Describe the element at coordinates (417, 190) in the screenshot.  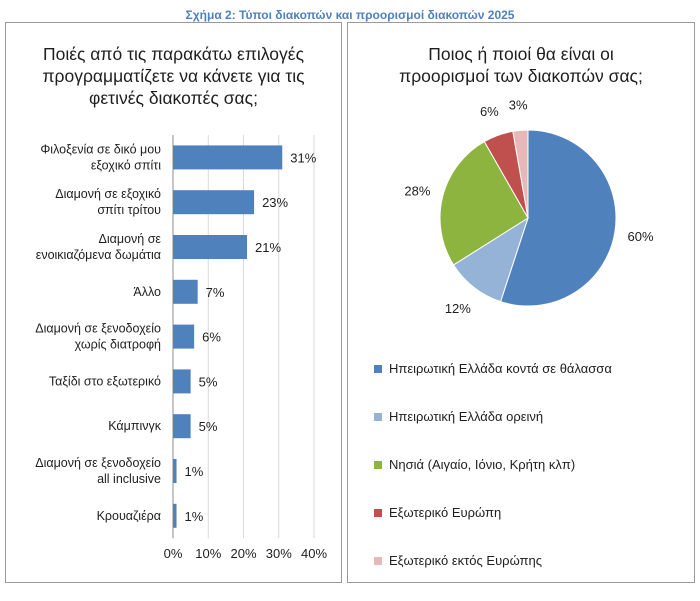
I see `pie-value-label: 28%` at that location.